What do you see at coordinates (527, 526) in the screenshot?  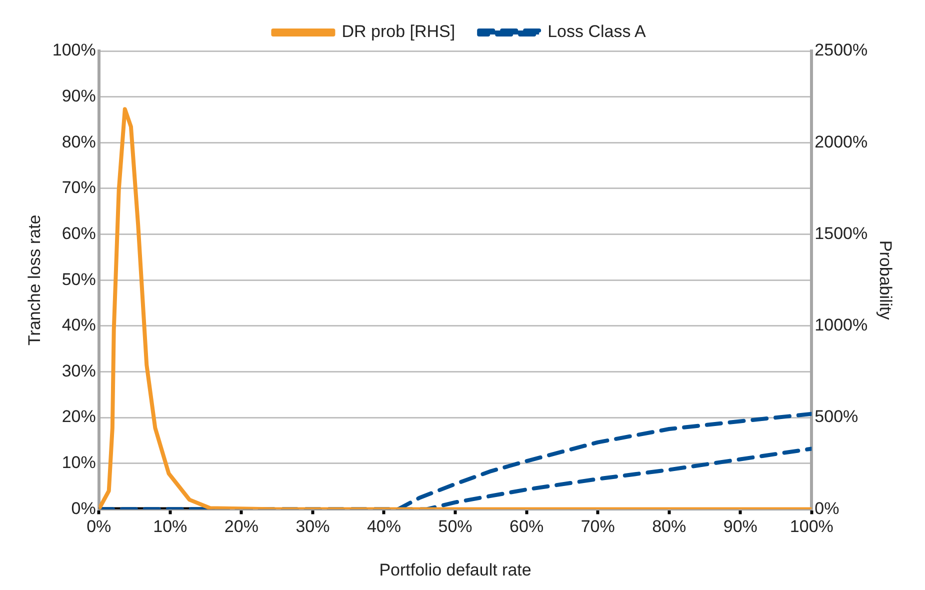 I see `x-tick-label: 60%` at bounding box center [527, 526].